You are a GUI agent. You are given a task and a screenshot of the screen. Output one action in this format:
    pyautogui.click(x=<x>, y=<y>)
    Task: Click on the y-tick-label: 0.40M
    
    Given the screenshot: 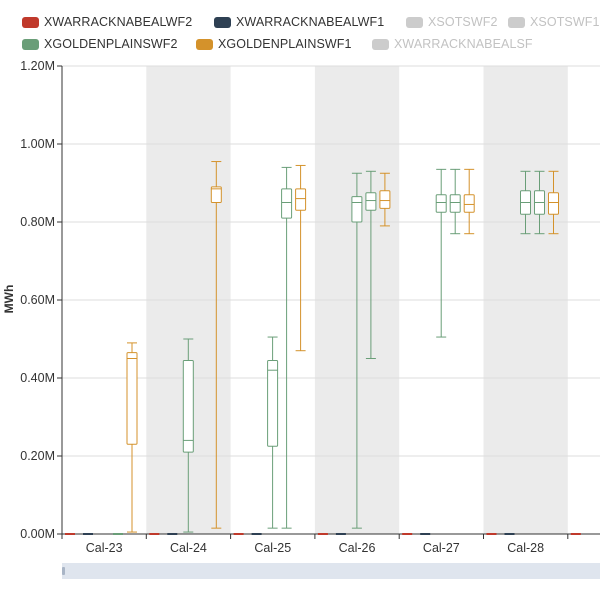 What is the action you would take?
    pyautogui.click(x=37, y=378)
    